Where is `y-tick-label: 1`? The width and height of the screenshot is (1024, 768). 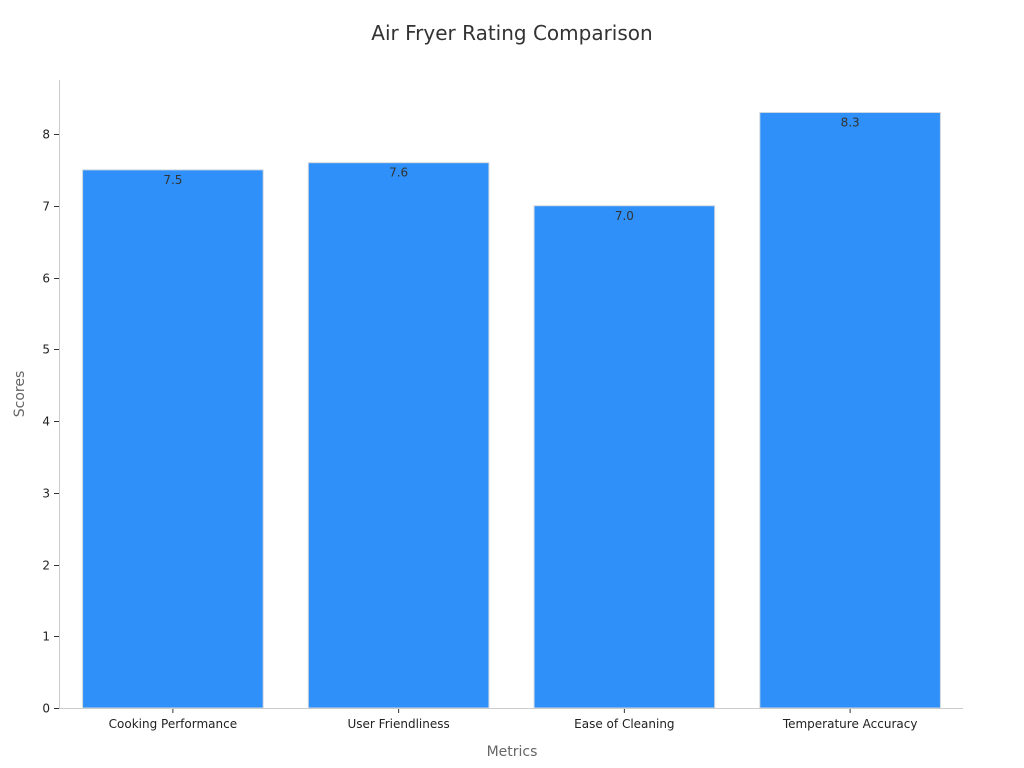
y-tick-label: 1 is located at coordinates (46, 637).